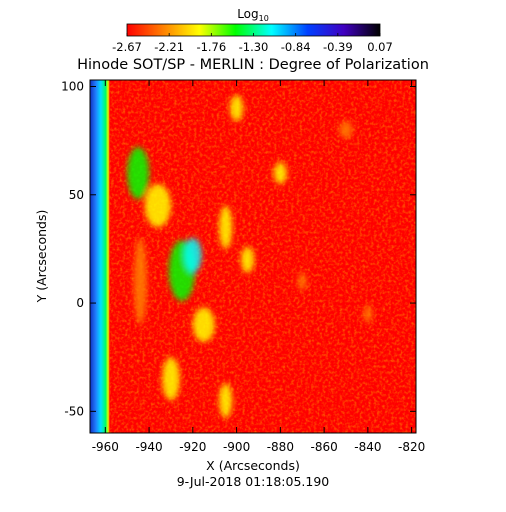  I want to click on colorbar-tick-label: -2.21, so click(169, 47).